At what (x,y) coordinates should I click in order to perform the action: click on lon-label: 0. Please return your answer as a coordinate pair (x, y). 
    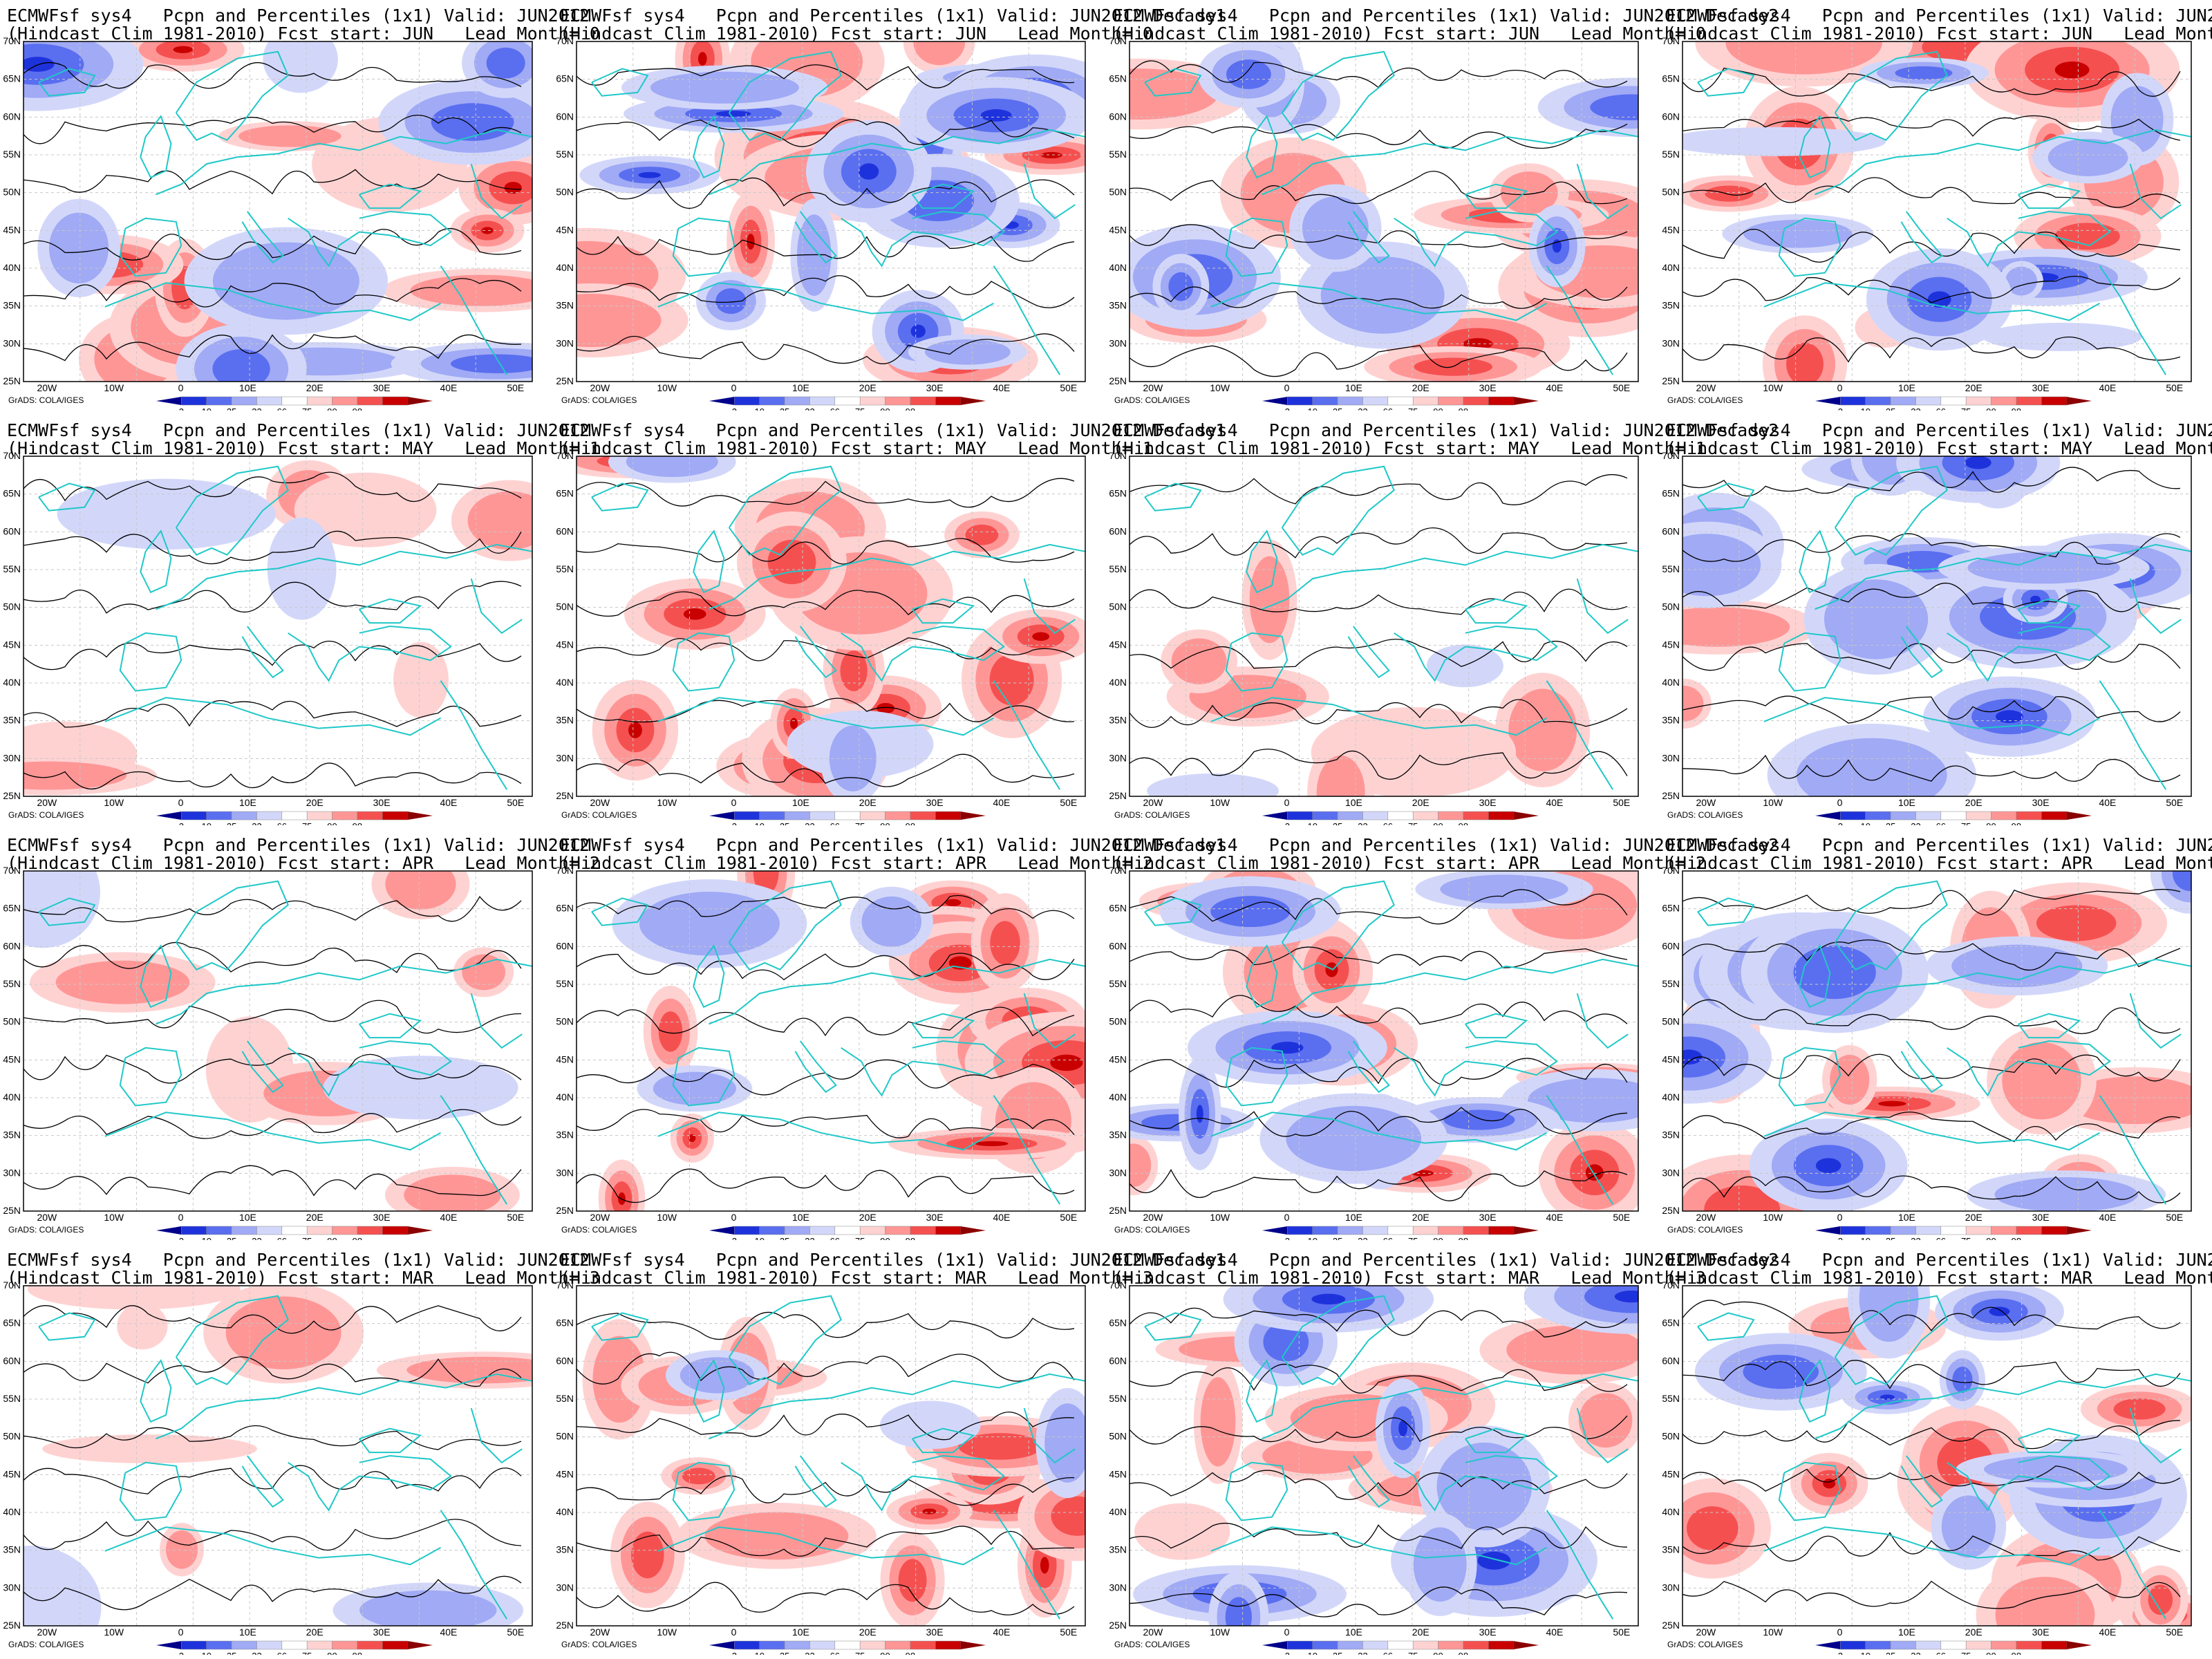
    Looking at the image, I should click on (1287, 1217).